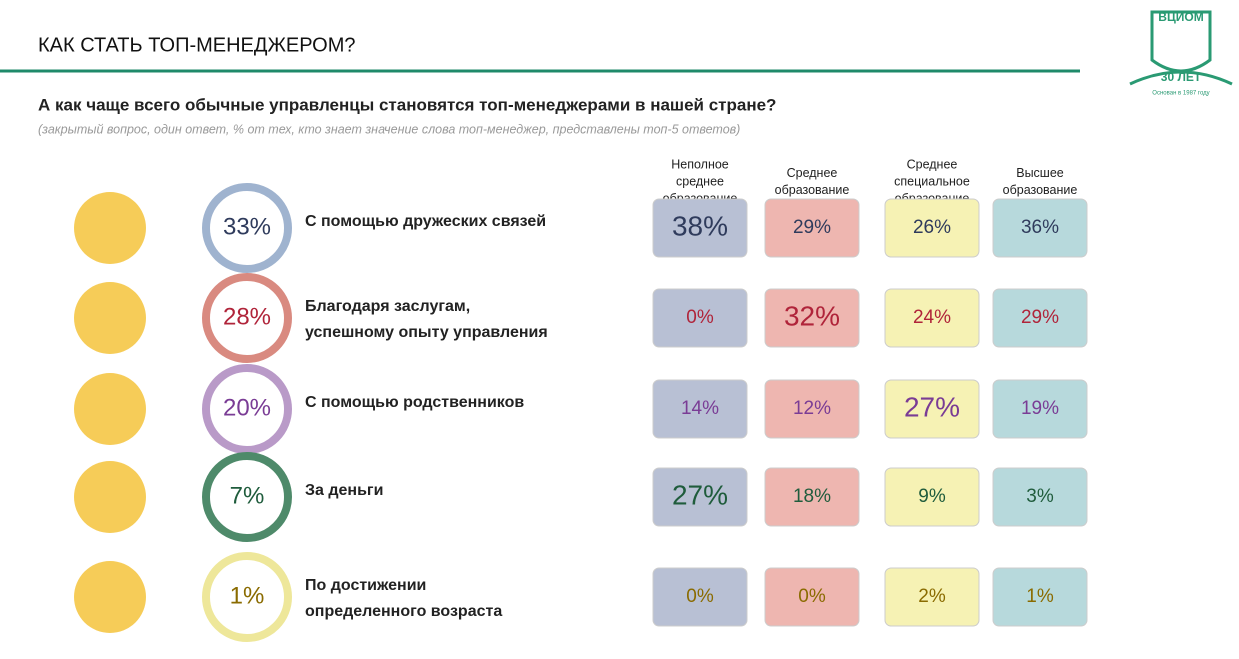 The image size is (1239, 659). I want to click on cell-value: 9%, so click(932, 496).